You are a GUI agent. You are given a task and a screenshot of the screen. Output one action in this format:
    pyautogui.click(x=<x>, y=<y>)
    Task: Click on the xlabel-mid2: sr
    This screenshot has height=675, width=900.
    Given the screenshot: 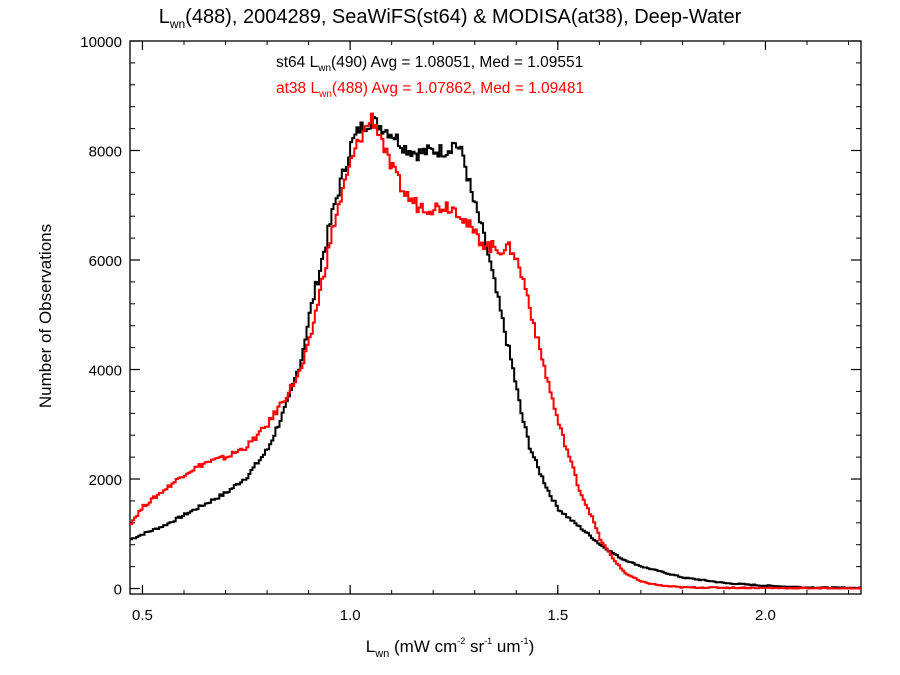 What is the action you would take?
    pyautogui.click(x=475, y=646)
    